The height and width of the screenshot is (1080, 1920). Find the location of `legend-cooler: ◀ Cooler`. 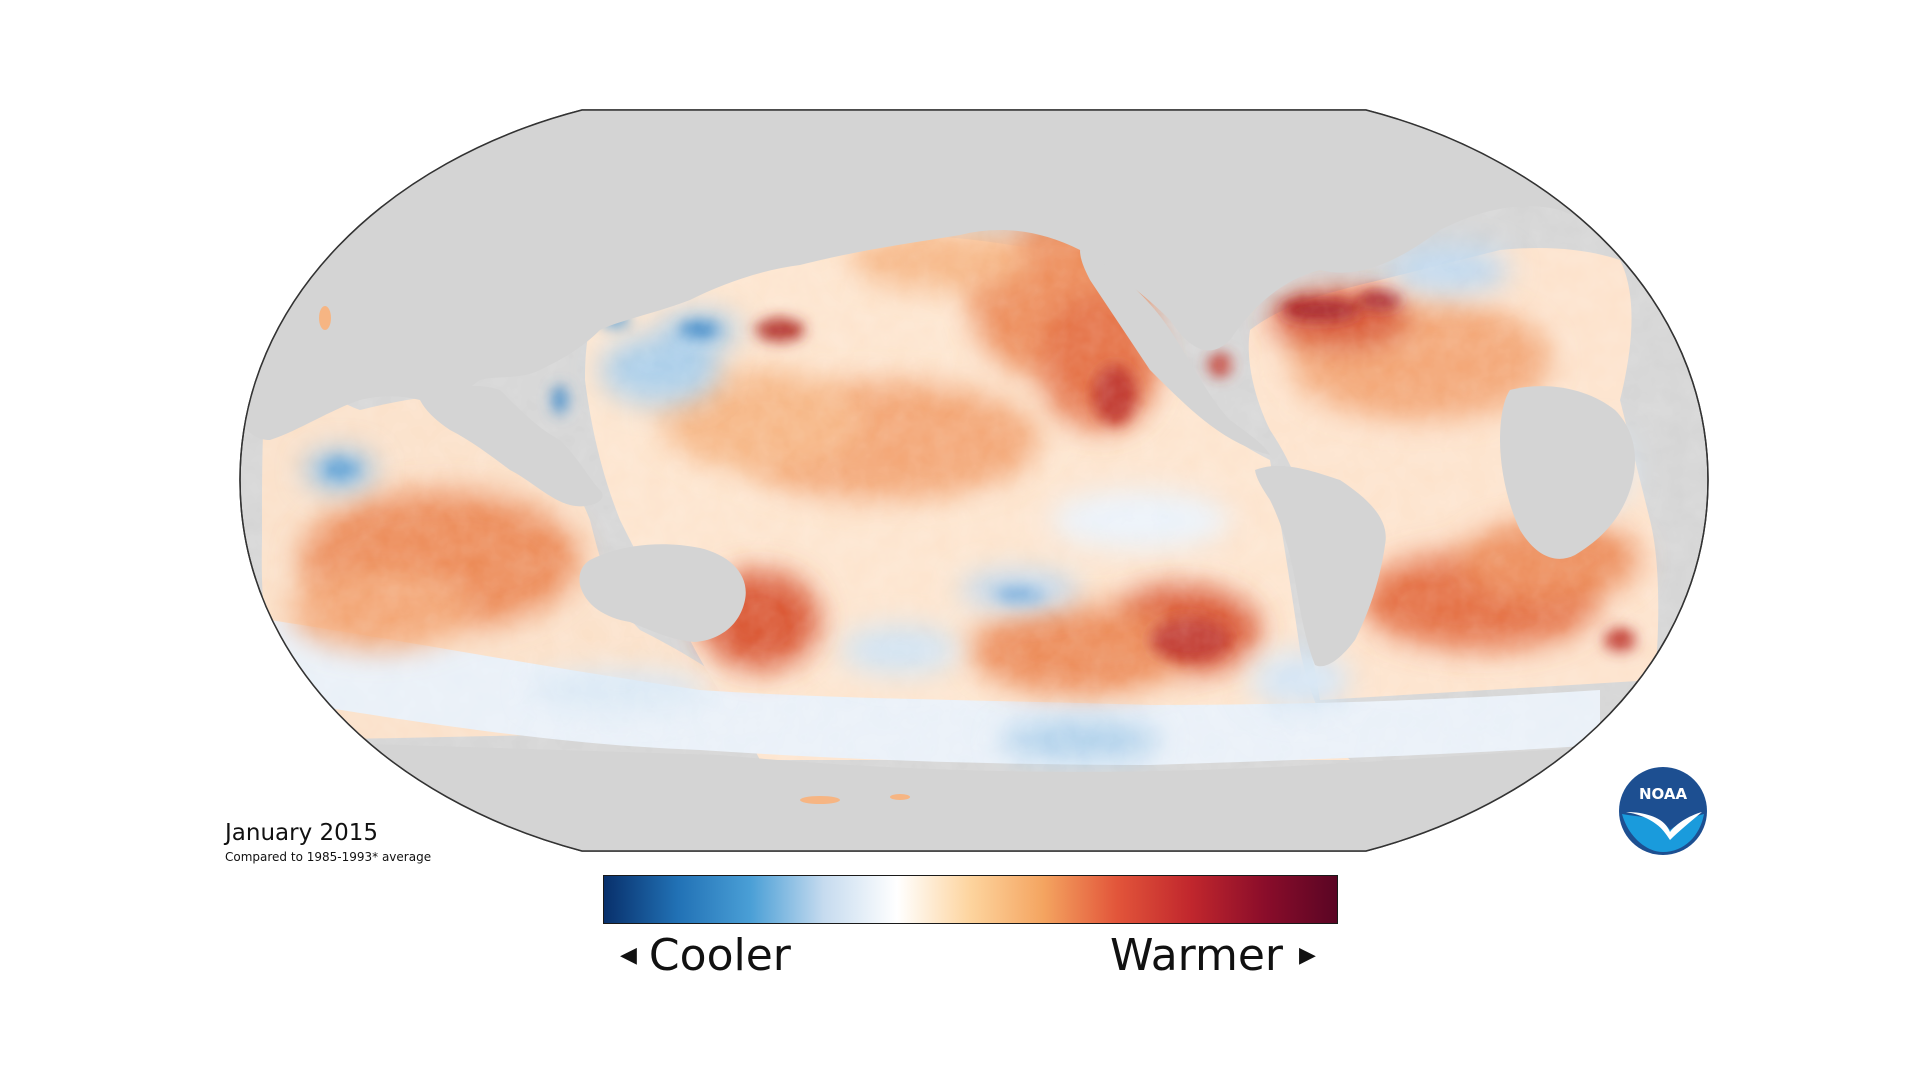

legend-cooler: ◀ Cooler is located at coordinates (705, 956).